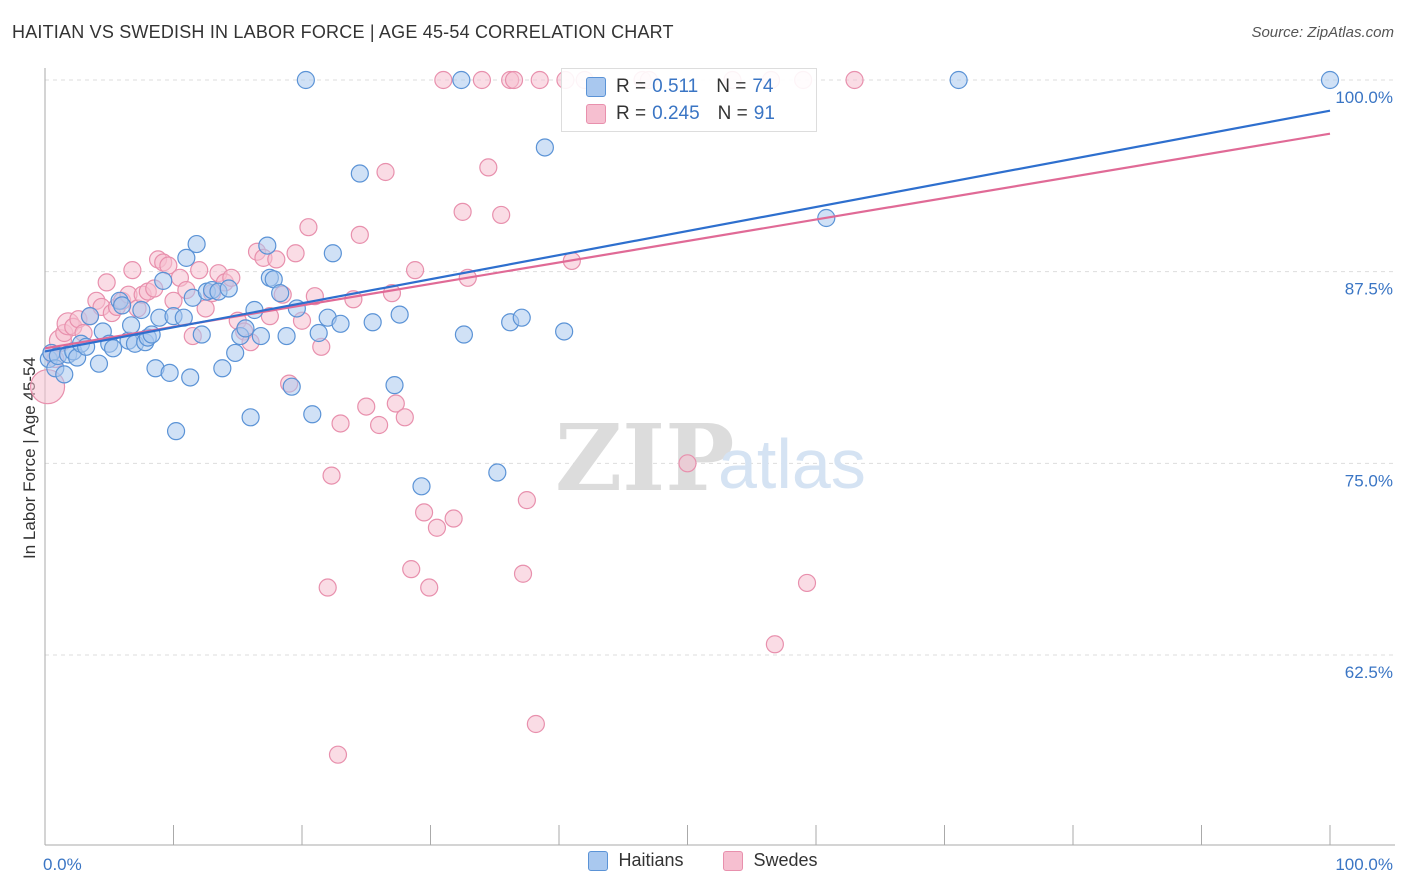 The height and width of the screenshot is (892, 1406). Describe the element at coordinates (731, 86) in the screenshot. I see `haitians-n-label: N =` at that location.